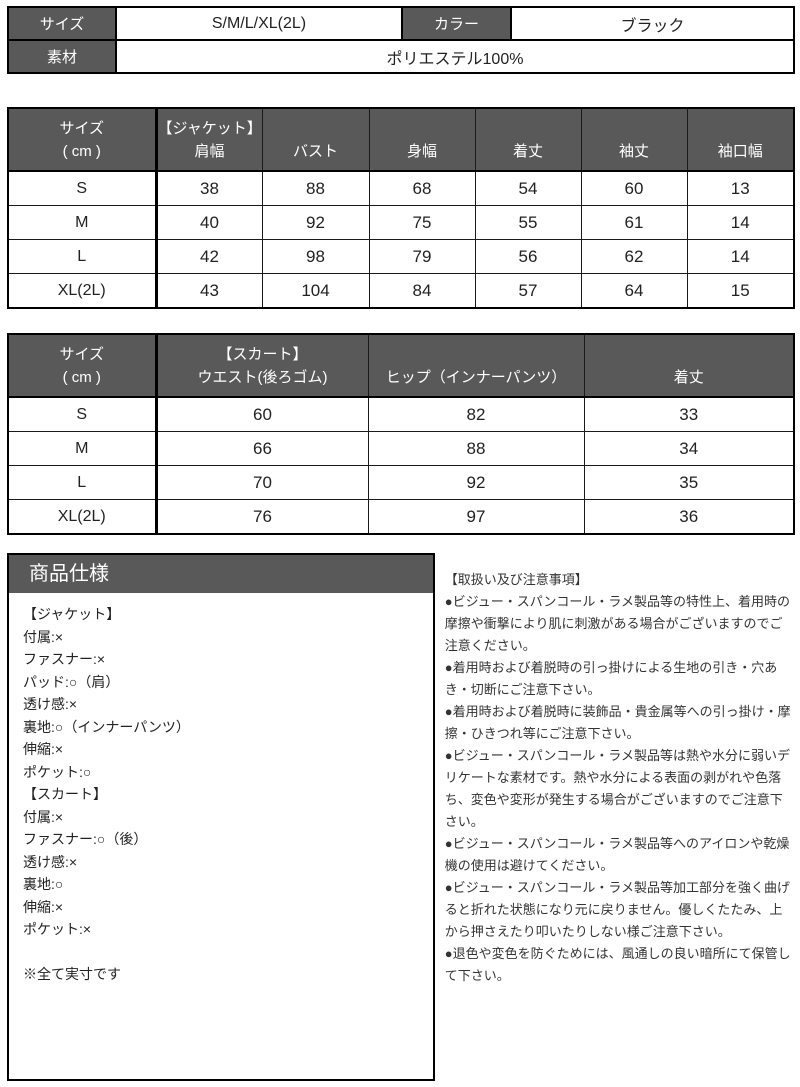  I want to click on table-row: XL(2L) 43 104 84 57 64 15, so click(401, 291).